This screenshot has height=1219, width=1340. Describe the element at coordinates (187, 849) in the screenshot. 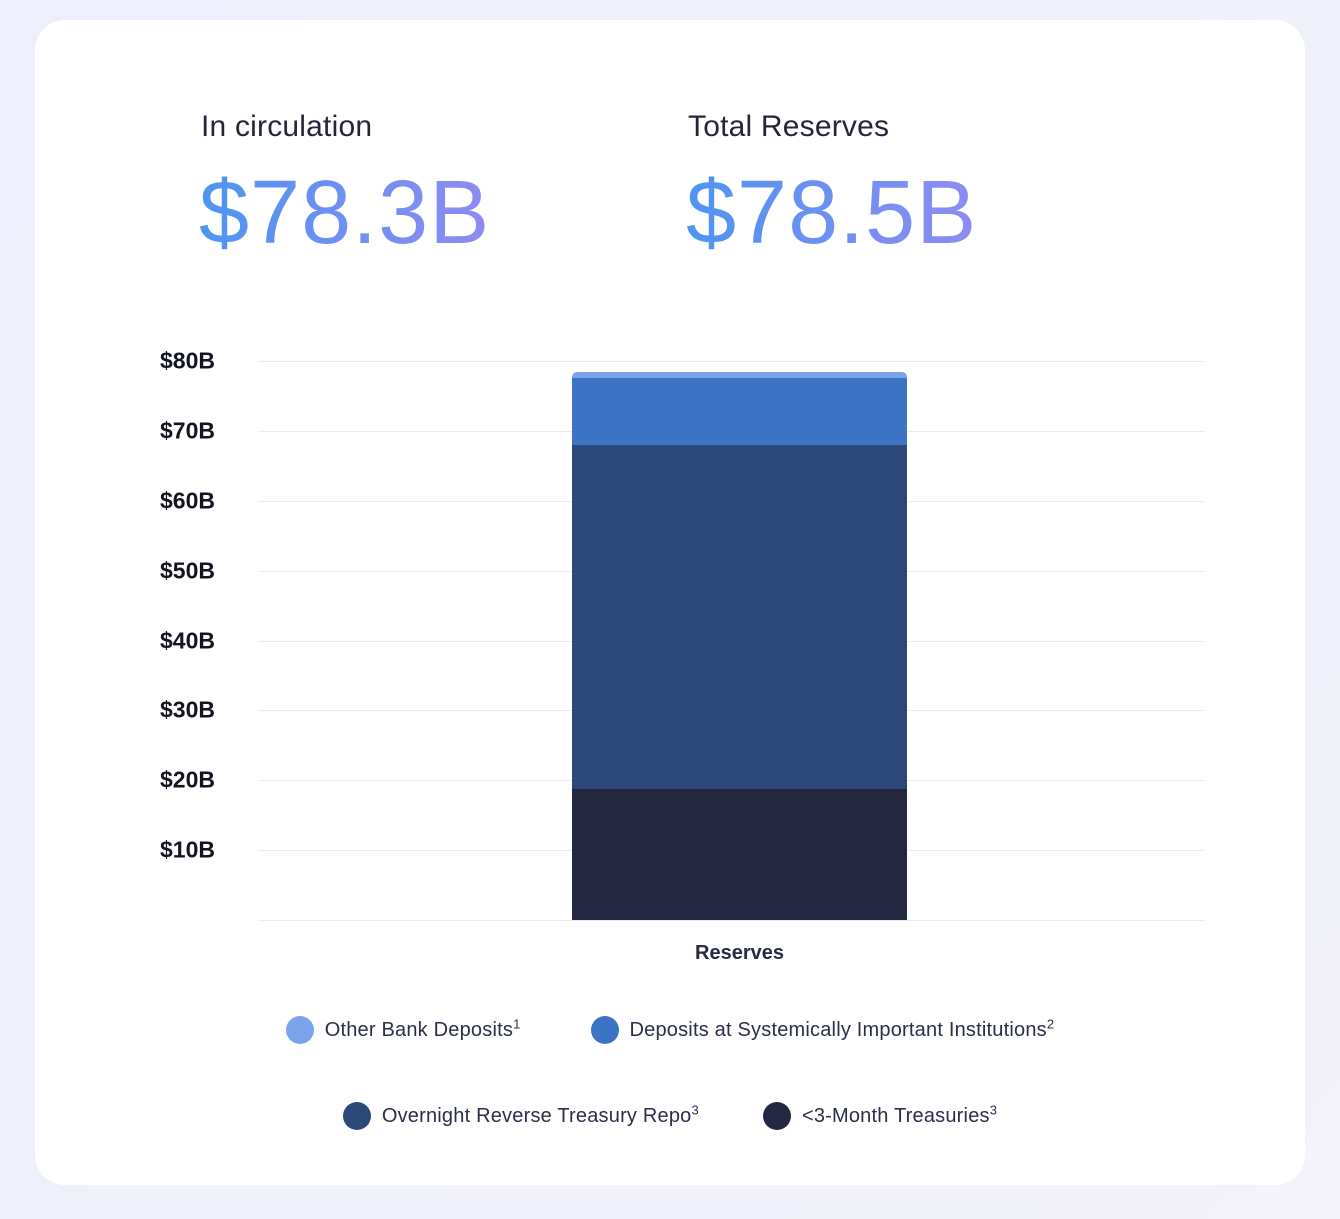

I see `y-axis-tick-label: $10B` at that location.